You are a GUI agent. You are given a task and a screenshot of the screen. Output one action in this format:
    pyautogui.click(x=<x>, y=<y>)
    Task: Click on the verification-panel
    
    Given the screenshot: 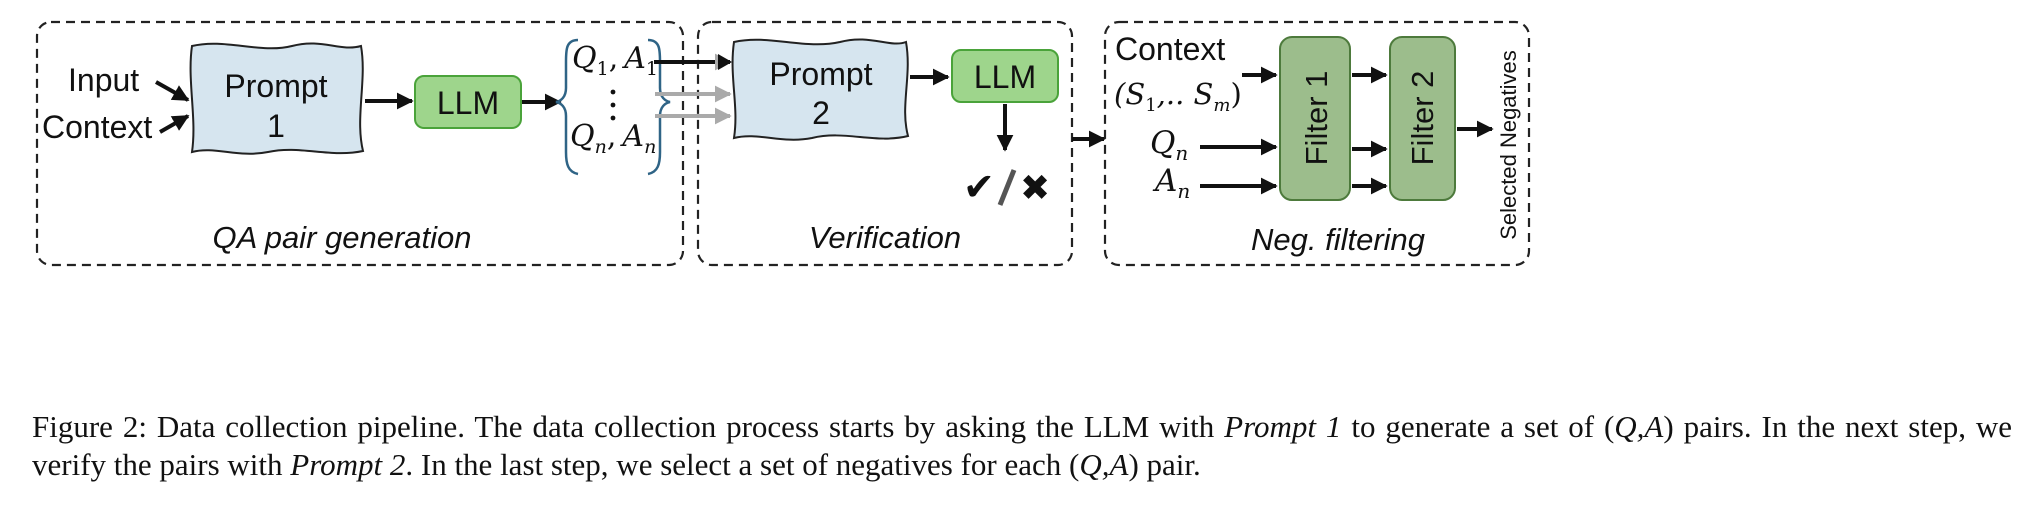 What is the action you would take?
    pyautogui.click(x=885, y=143)
    